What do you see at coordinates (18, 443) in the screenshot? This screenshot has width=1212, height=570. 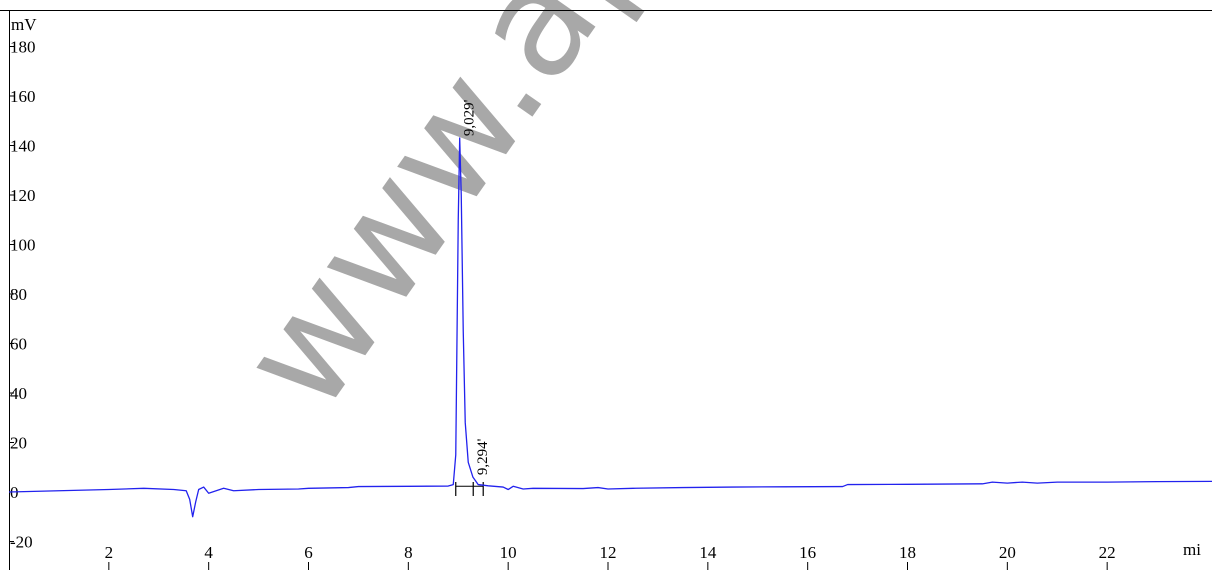 I see `y-tick-label: 20` at bounding box center [18, 443].